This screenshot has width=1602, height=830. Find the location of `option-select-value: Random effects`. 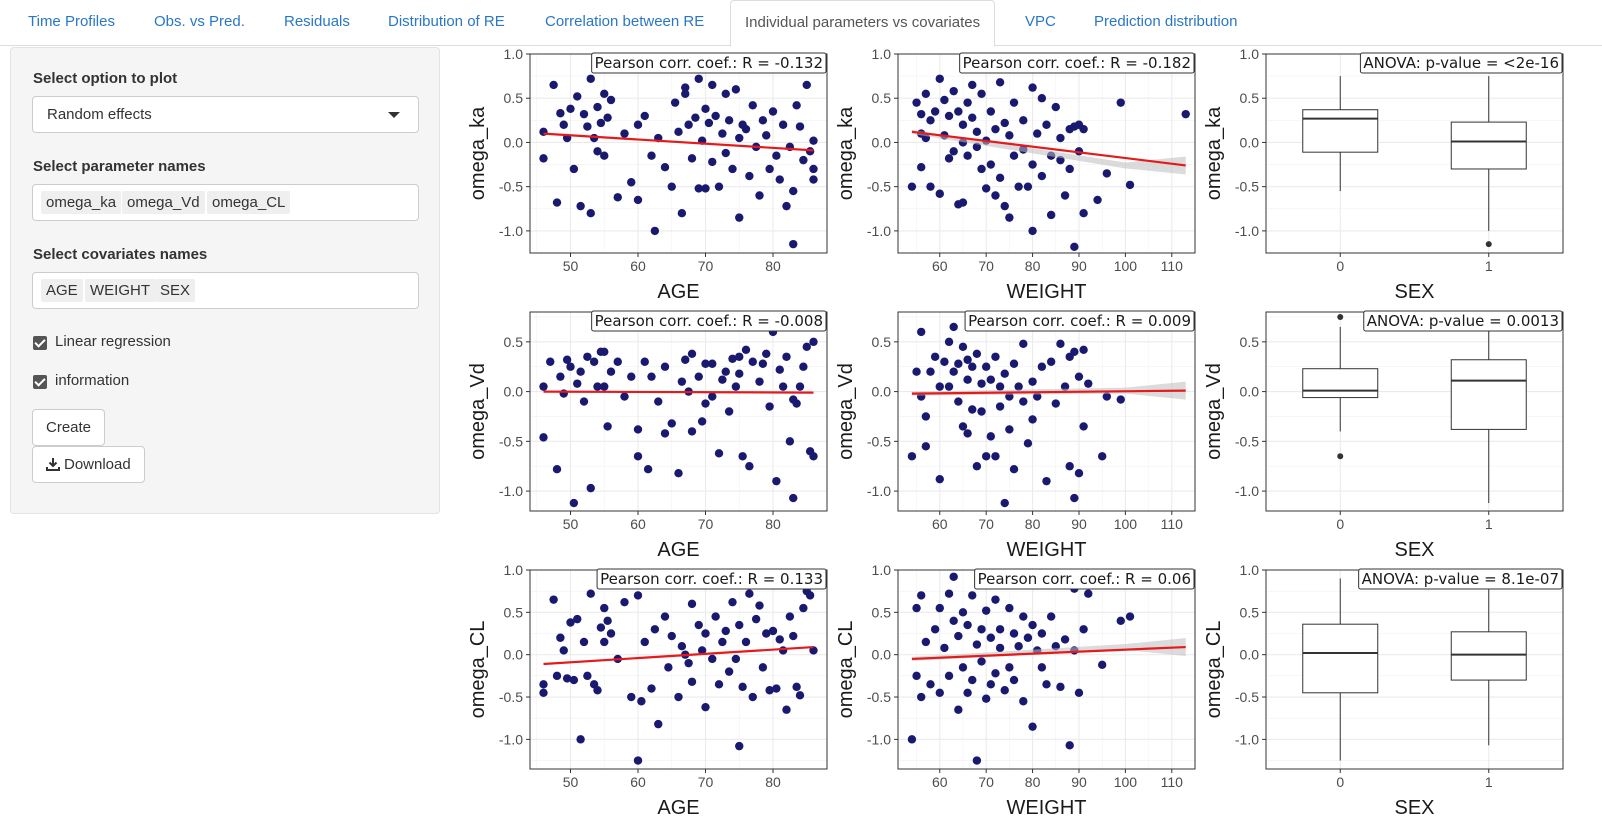

option-select-value: Random effects is located at coordinates (99, 114).